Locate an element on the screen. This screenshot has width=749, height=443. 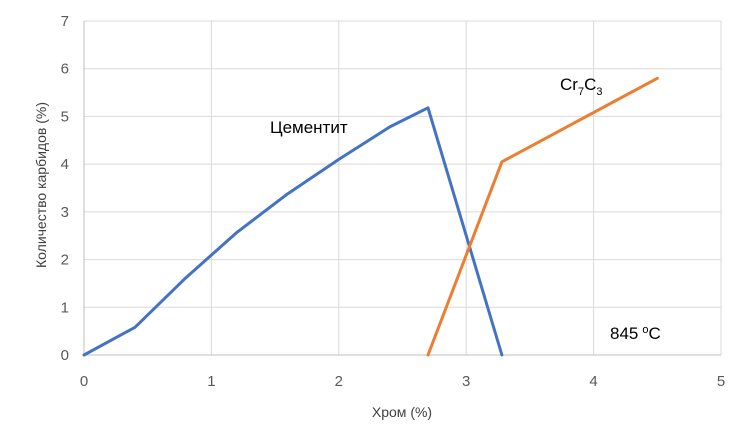
cementite-label: Цементит is located at coordinates (309, 127).